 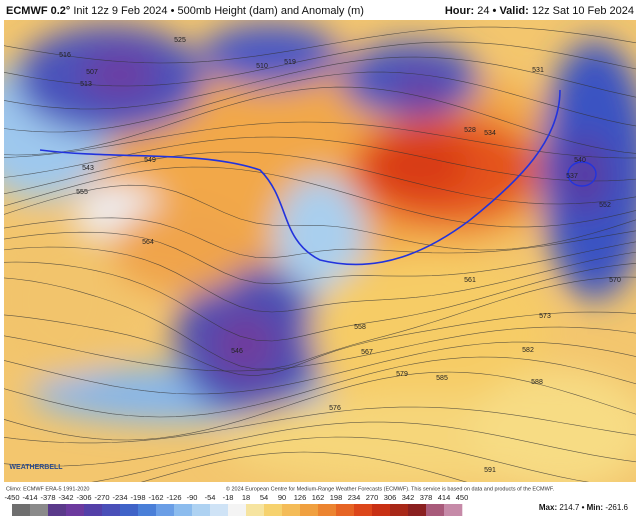 What do you see at coordinates (228, 497) in the screenshot?
I see `colorbar-label: -18` at bounding box center [228, 497].